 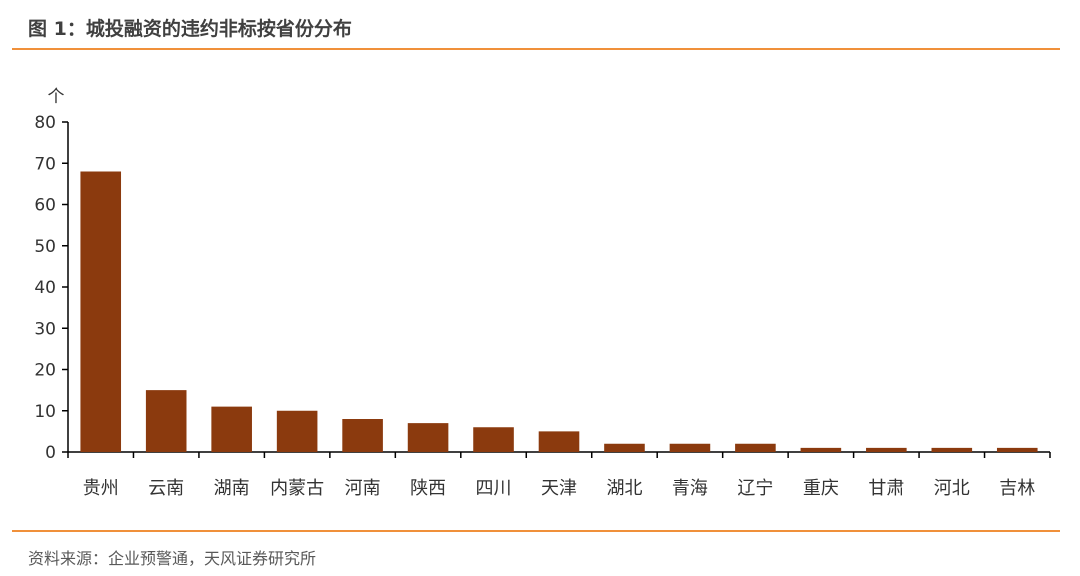 What do you see at coordinates (45, 164) in the screenshot?
I see `y-tick-label: 70` at bounding box center [45, 164].